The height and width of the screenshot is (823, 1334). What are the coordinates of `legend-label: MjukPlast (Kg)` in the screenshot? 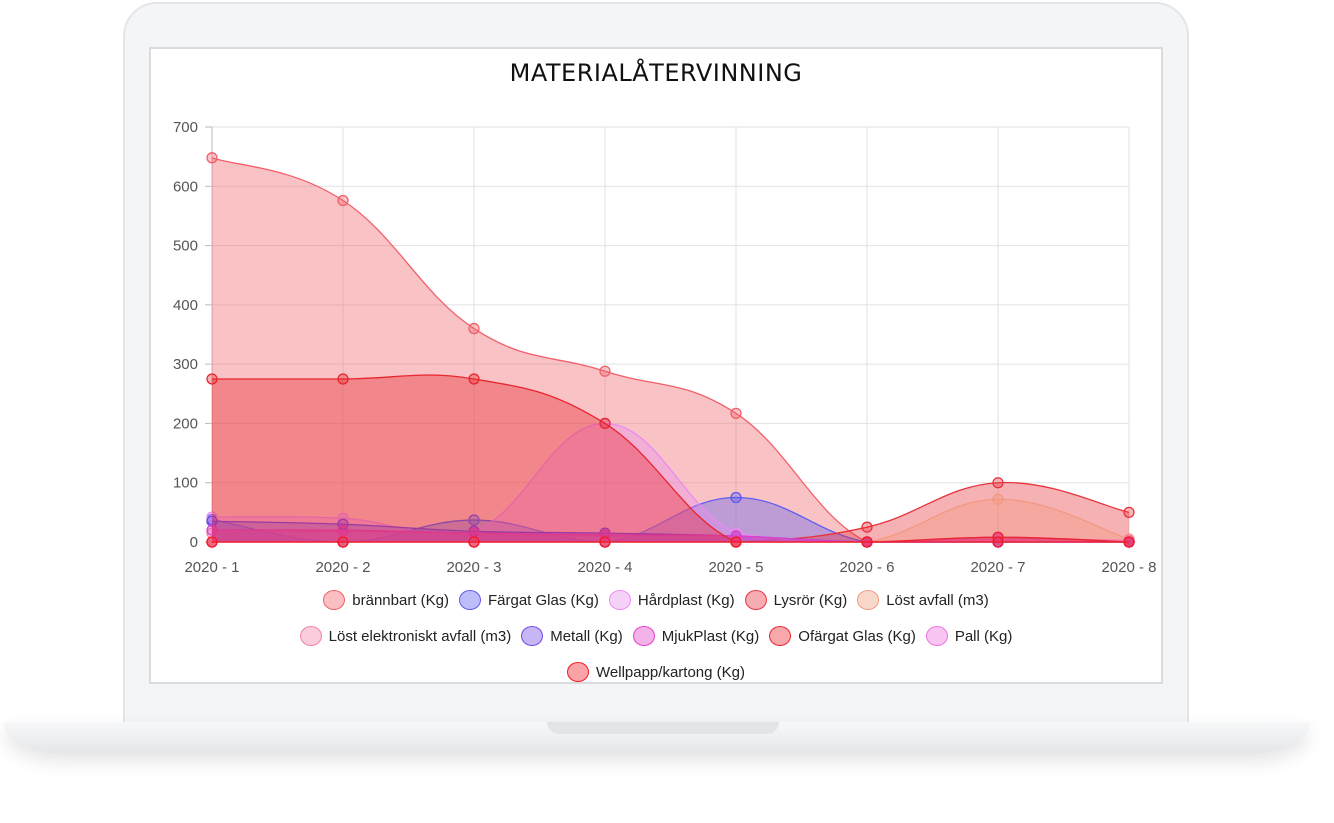 It's located at (710, 636).